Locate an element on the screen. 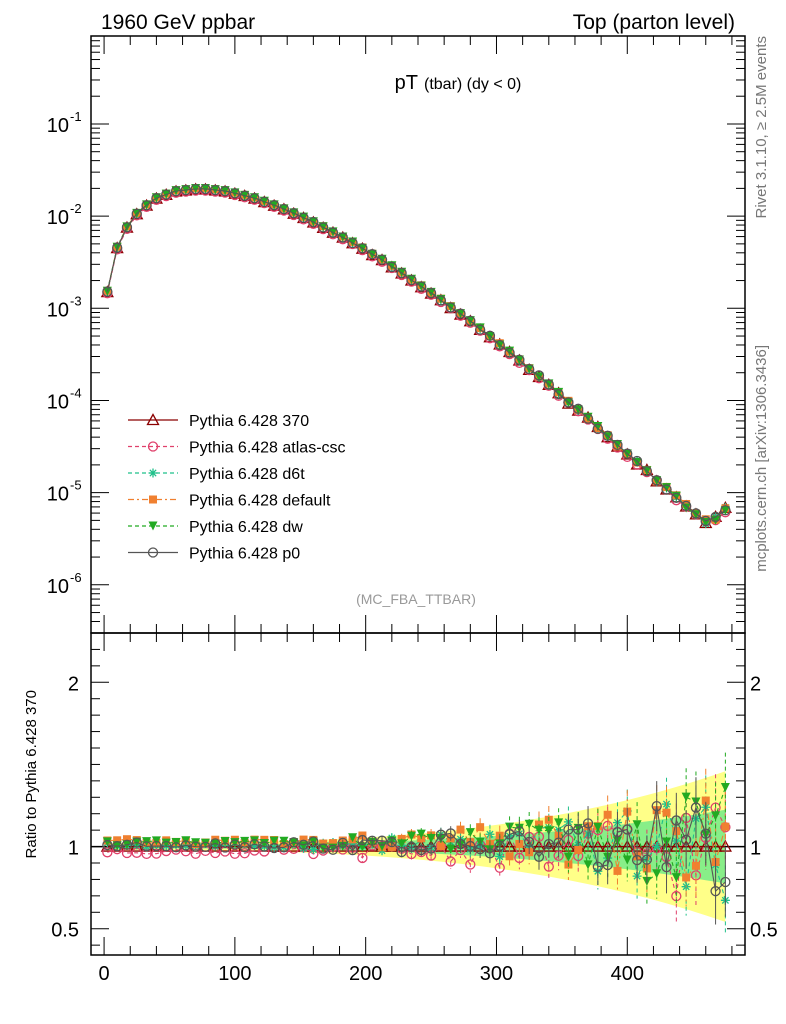 The image size is (786, 1024). main-subtitle: (tbar) (dy < 0) is located at coordinates (472, 84).